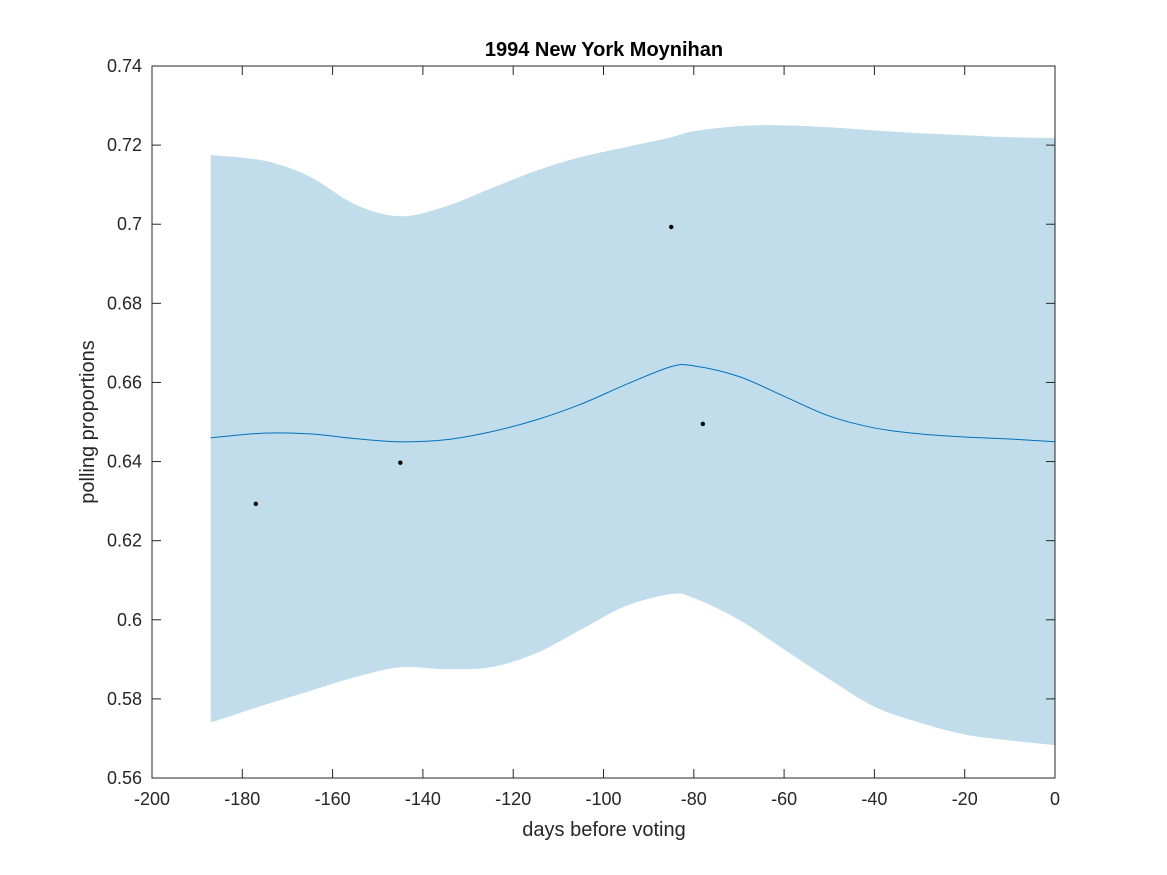  Describe the element at coordinates (129, 620) in the screenshot. I see `y-tick-label: 0.6` at that location.